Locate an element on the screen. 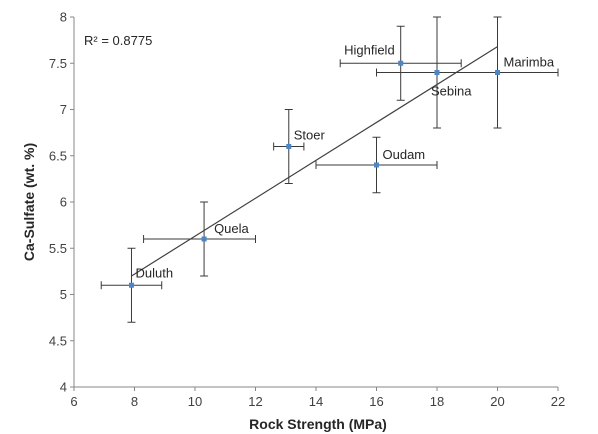 The height and width of the screenshot is (434, 598). y-tick-label: 5.5 is located at coordinates (58, 248).